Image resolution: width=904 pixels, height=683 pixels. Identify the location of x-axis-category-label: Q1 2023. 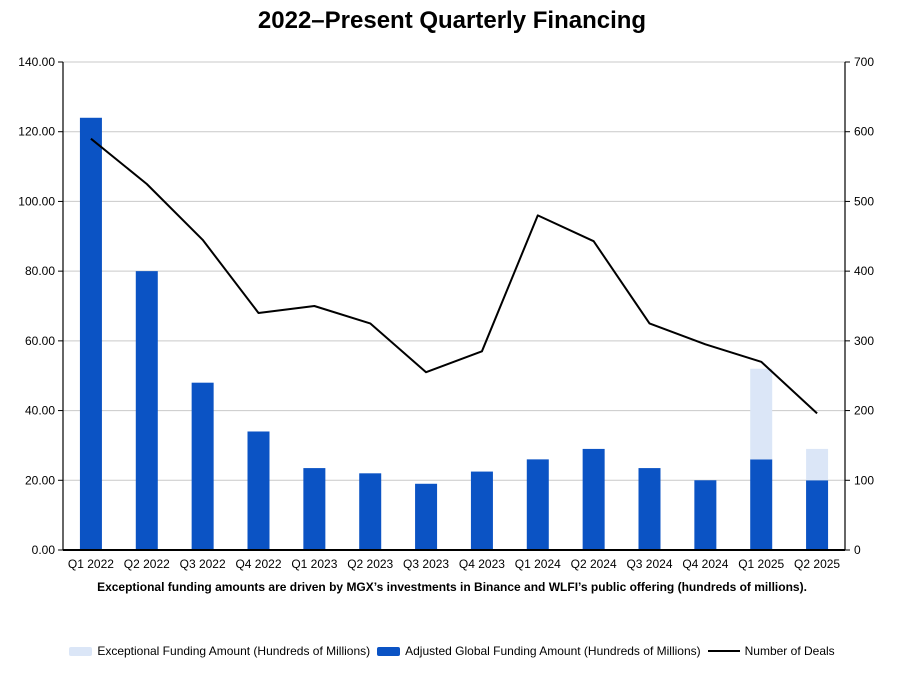
(314, 564).